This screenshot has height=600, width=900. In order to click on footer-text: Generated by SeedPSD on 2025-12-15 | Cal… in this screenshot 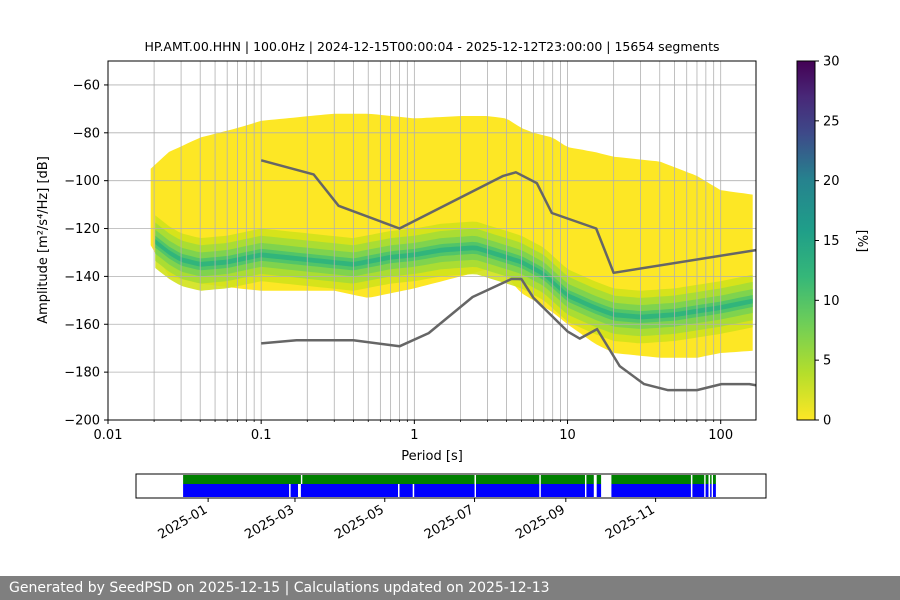, I will do `click(279, 588)`.